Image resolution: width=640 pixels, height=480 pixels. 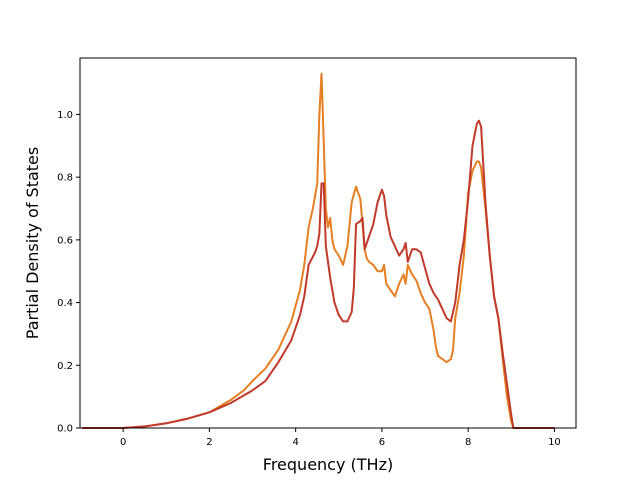 I want to click on y-axis-label: Partial Density of States, so click(x=32, y=243).